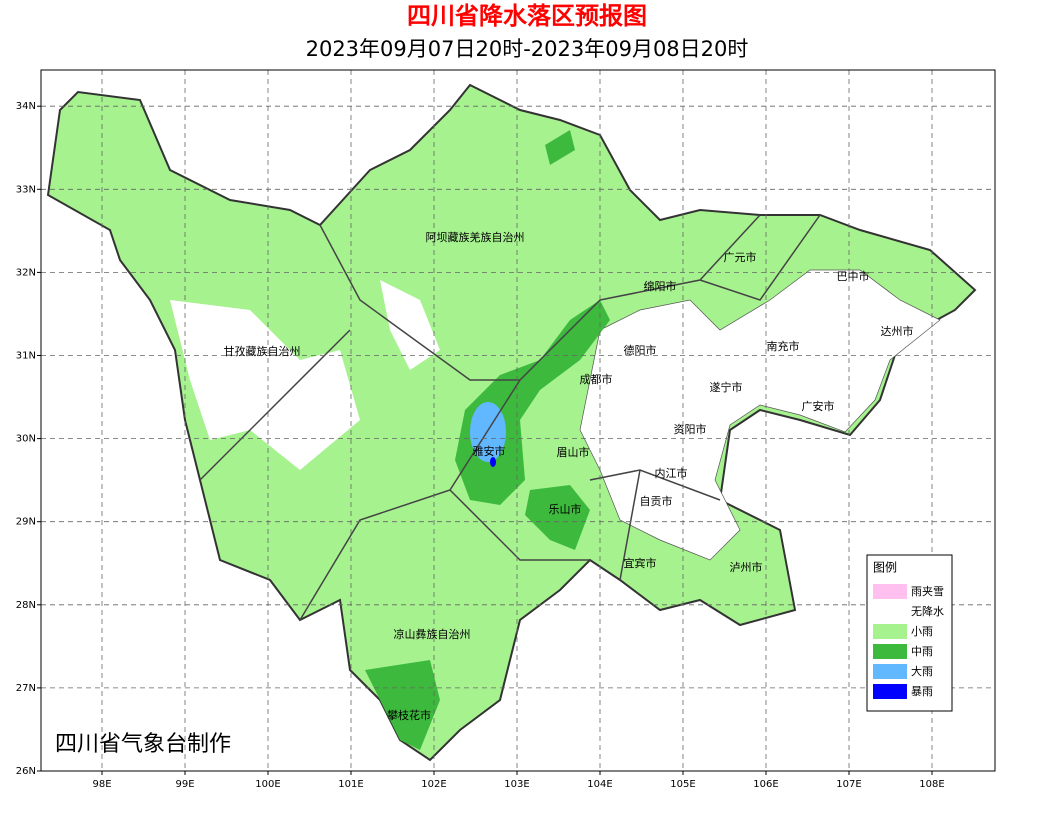  What do you see at coordinates (740, 257) in the screenshot?
I see `city-label: 广元市` at bounding box center [740, 257].